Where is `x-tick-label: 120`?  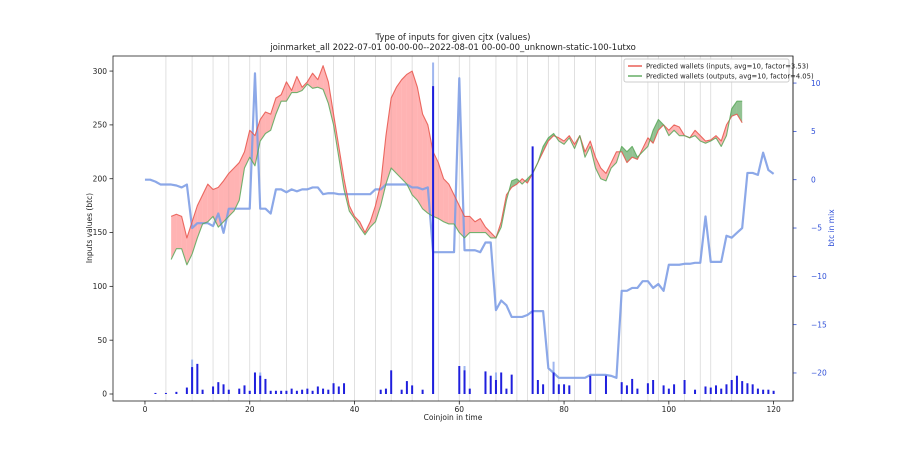
x-tick-label: 120 is located at coordinates (773, 409).